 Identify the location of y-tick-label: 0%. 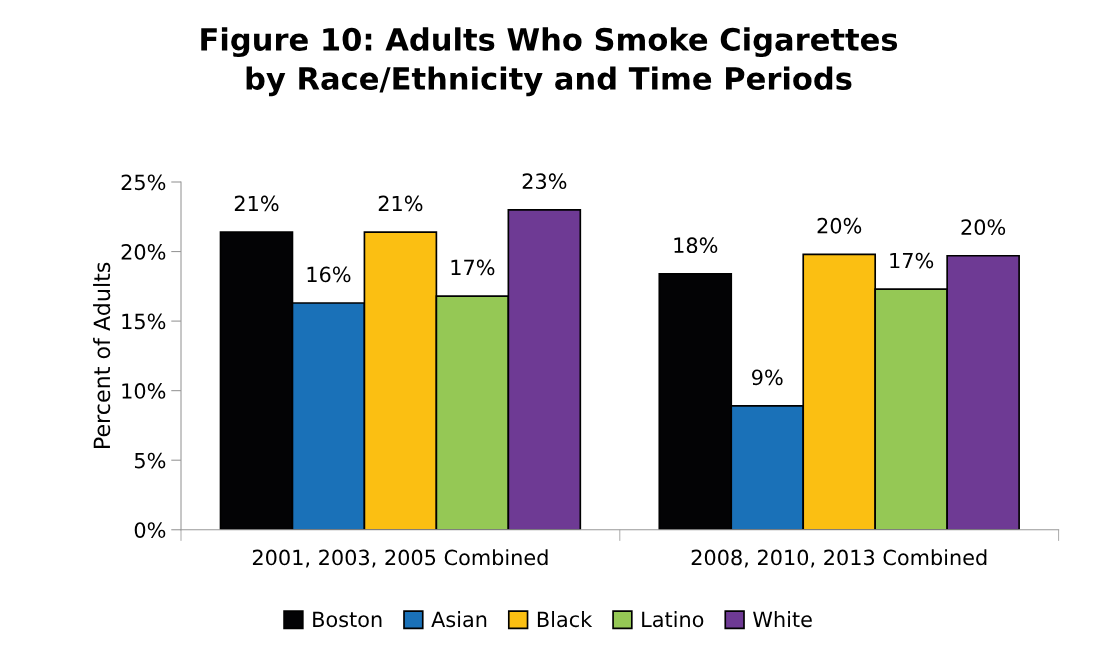
(150, 530).